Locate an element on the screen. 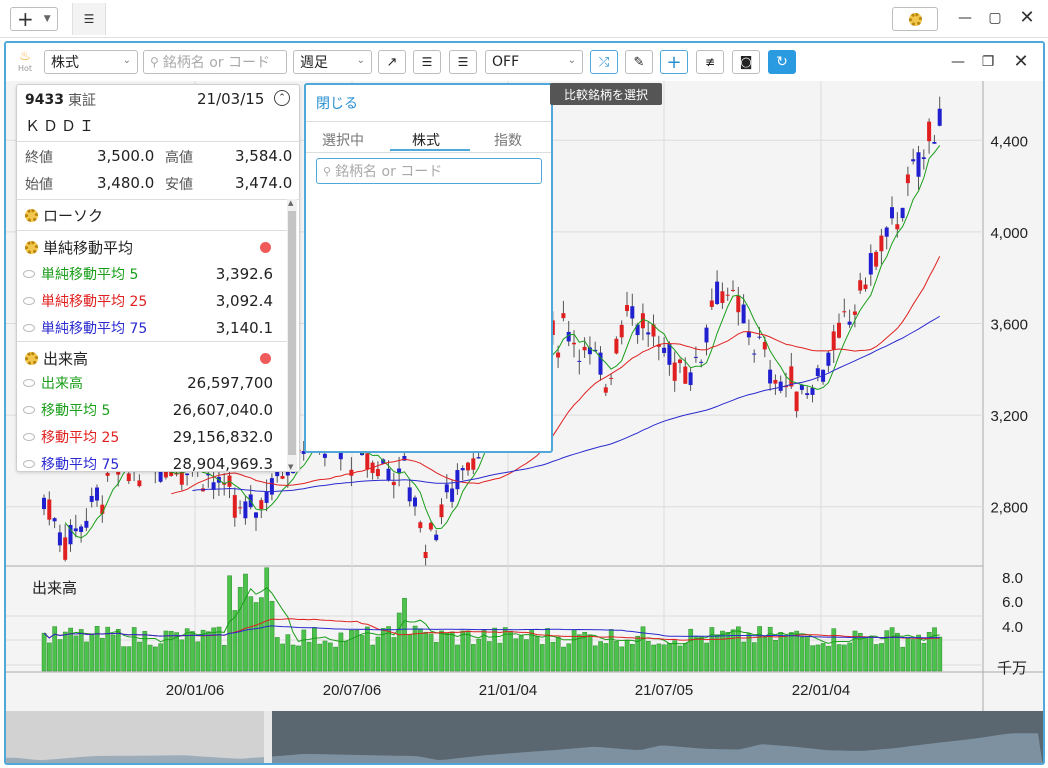  settings-button is located at coordinates (915, 19).